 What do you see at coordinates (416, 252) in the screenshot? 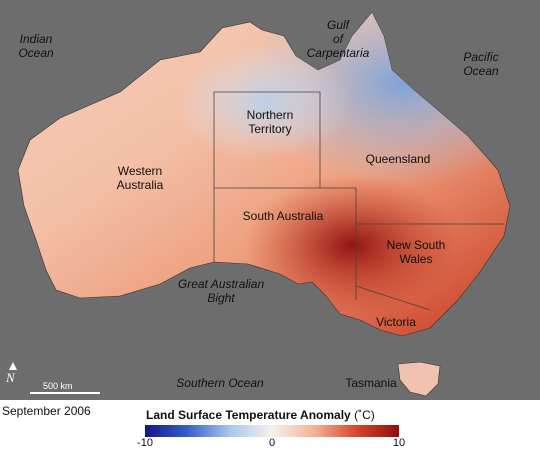
I see `new-south-wales-label: New South Wales` at bounding box center [416, 252].